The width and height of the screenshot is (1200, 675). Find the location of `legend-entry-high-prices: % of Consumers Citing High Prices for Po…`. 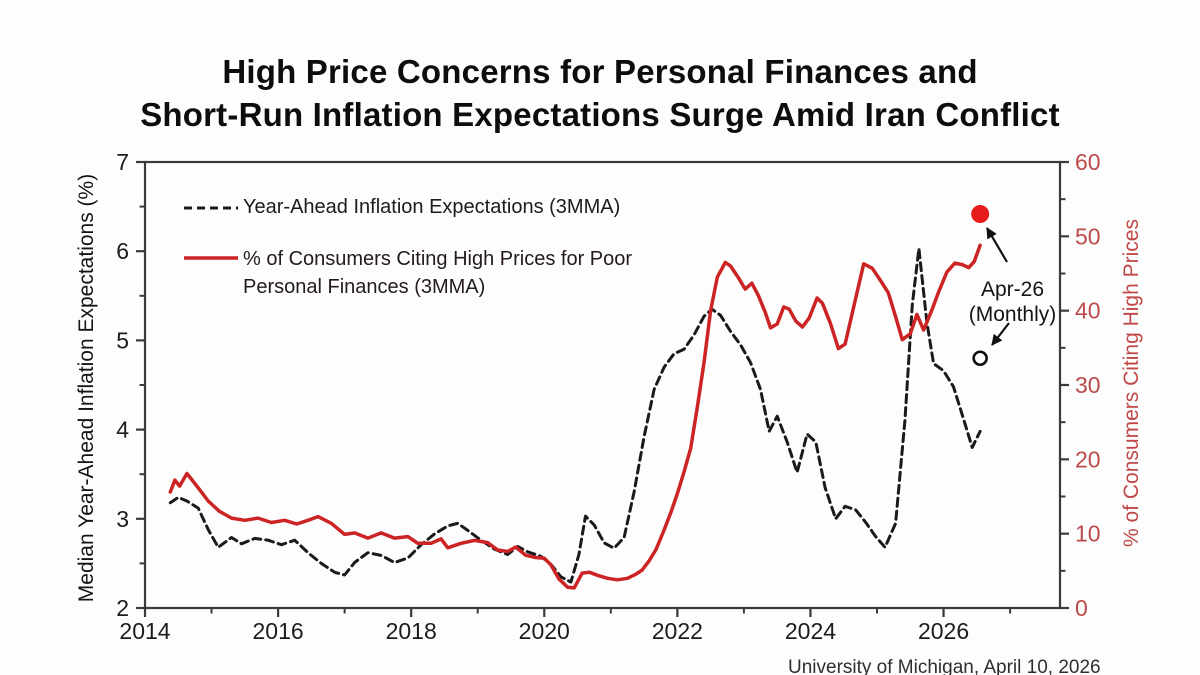

legend-entry-high-prices: % of Consumers Citing High Prices for Po… is located at coordinates (437, 273).